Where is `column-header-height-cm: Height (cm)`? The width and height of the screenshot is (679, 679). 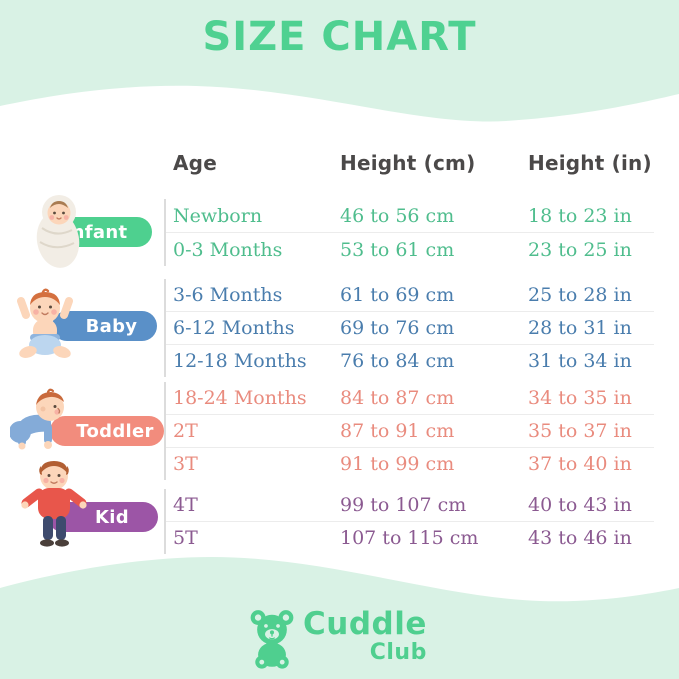
column-header-height-cm: Height (cm) is located at coordinates (408, 163).